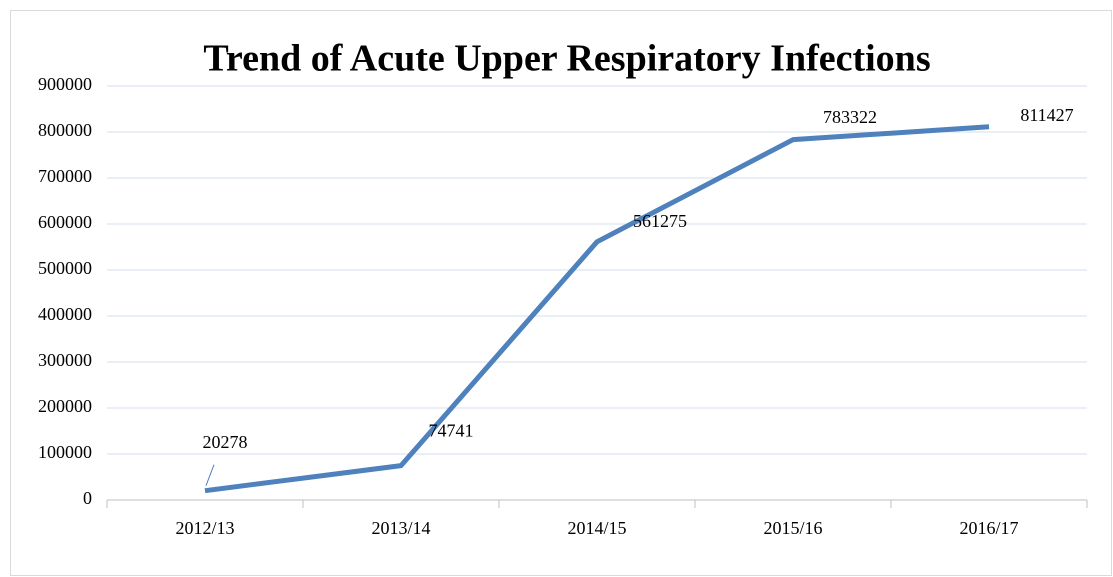 This screenshot has height=577, width=1113. What do you see at coordinates (451, 431) in the screenshot?
I see `data-label: 74741` at bounding box center [451, 431].